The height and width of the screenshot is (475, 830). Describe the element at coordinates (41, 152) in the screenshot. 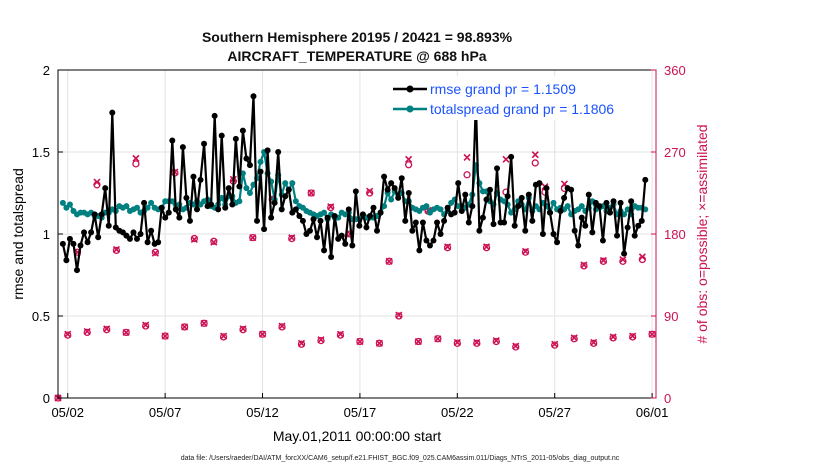

I see `y-left-tick-label: 1.5` at that location.